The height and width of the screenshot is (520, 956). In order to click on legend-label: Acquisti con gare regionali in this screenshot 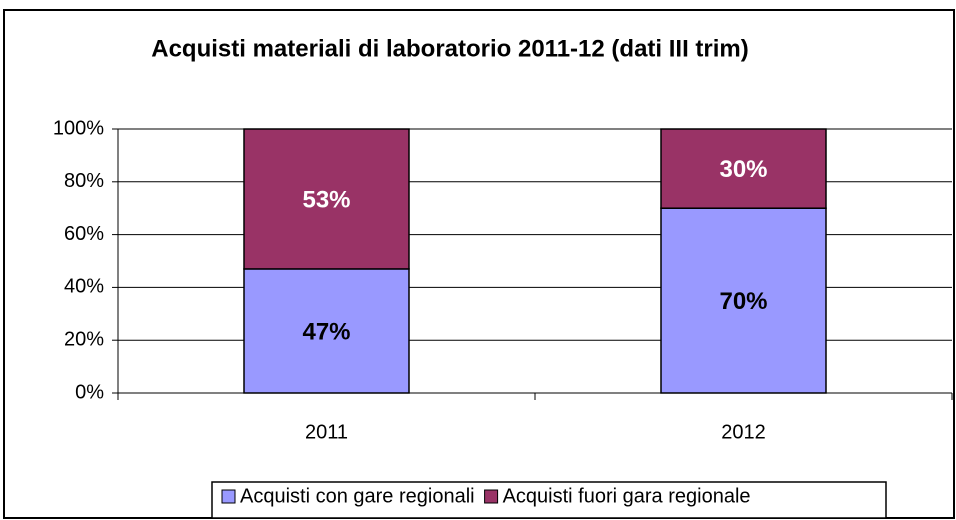, I will do `click(357, 496)`.